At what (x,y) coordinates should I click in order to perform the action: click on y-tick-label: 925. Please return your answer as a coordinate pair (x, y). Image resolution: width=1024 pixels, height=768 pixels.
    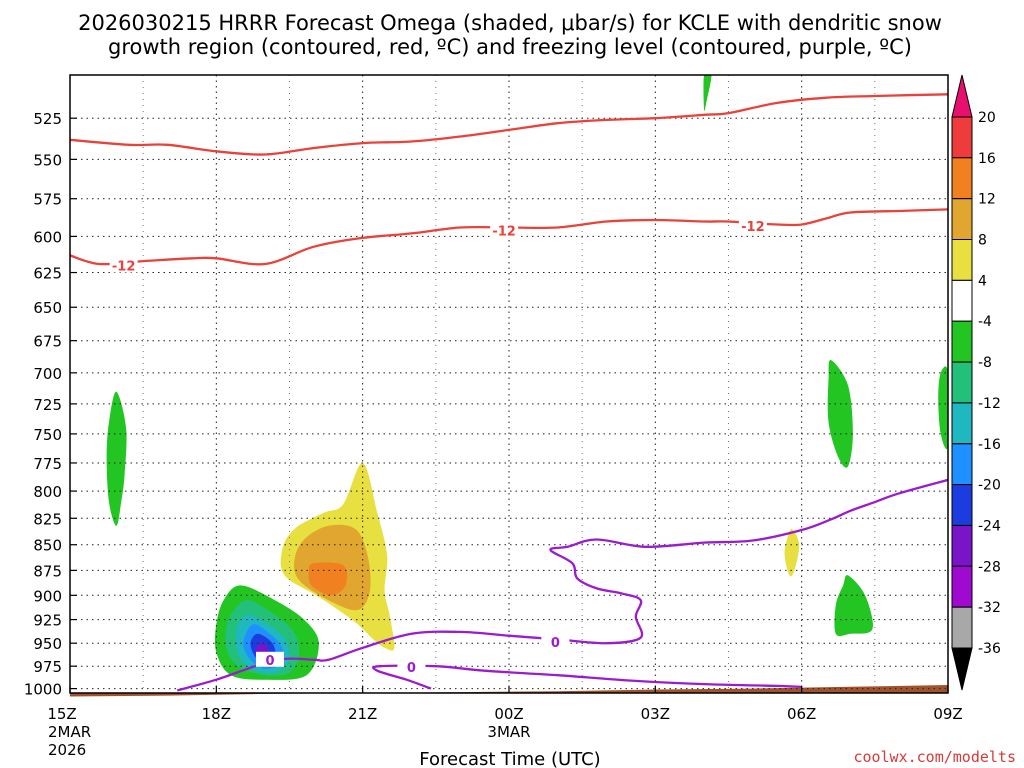
    Looking at the image, I should click on (47, 621).